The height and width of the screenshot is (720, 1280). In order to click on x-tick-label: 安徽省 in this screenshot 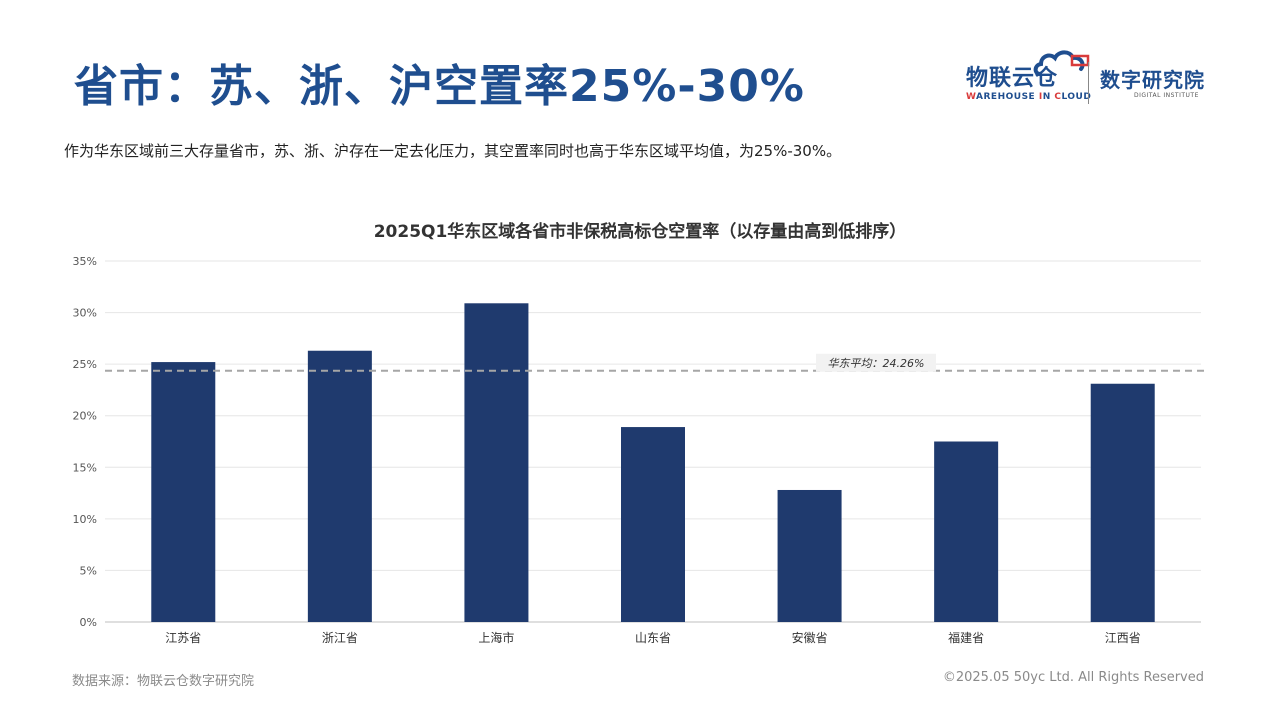, I will do `click(810, 637)`.